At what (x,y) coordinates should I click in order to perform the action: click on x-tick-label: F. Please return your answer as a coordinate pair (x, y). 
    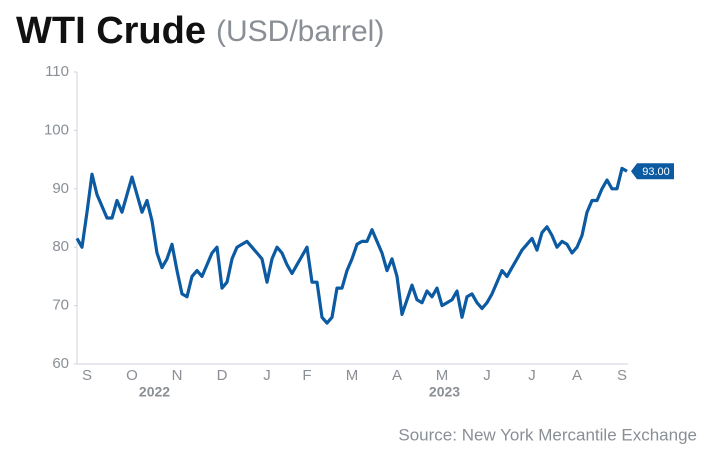
    Looking at the image, I should click on (306, 375).